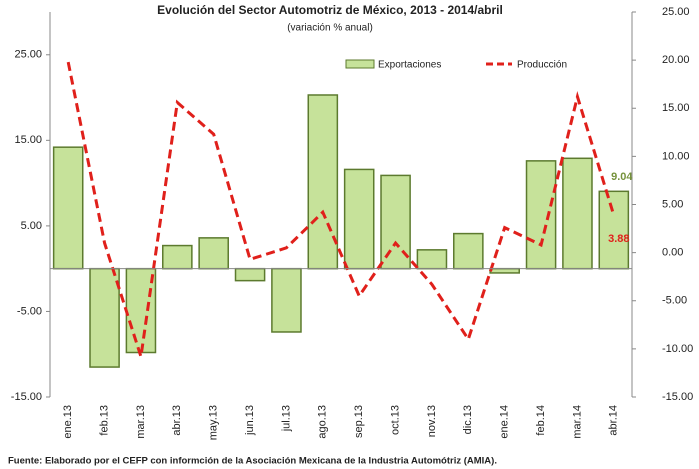 The height and width of the screenshot is (469, 699). Describe the element at coordinates (468, 419) in the screenshot. I see `x-tick-label: dic.13` at that location.